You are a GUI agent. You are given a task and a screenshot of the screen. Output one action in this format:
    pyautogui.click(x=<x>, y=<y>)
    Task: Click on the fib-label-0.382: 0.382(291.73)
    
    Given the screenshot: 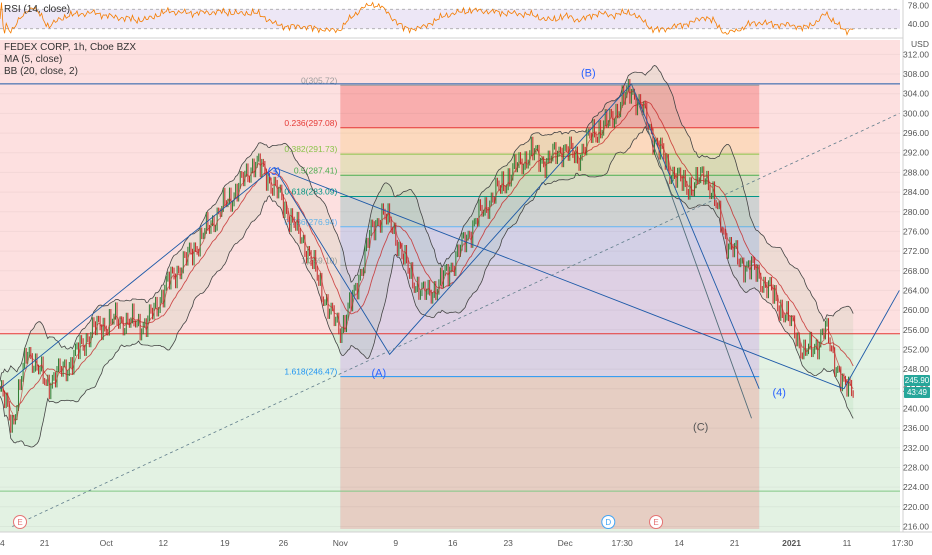 What is the action you would take?
    pyautogui.click(x=310, y=149)
    